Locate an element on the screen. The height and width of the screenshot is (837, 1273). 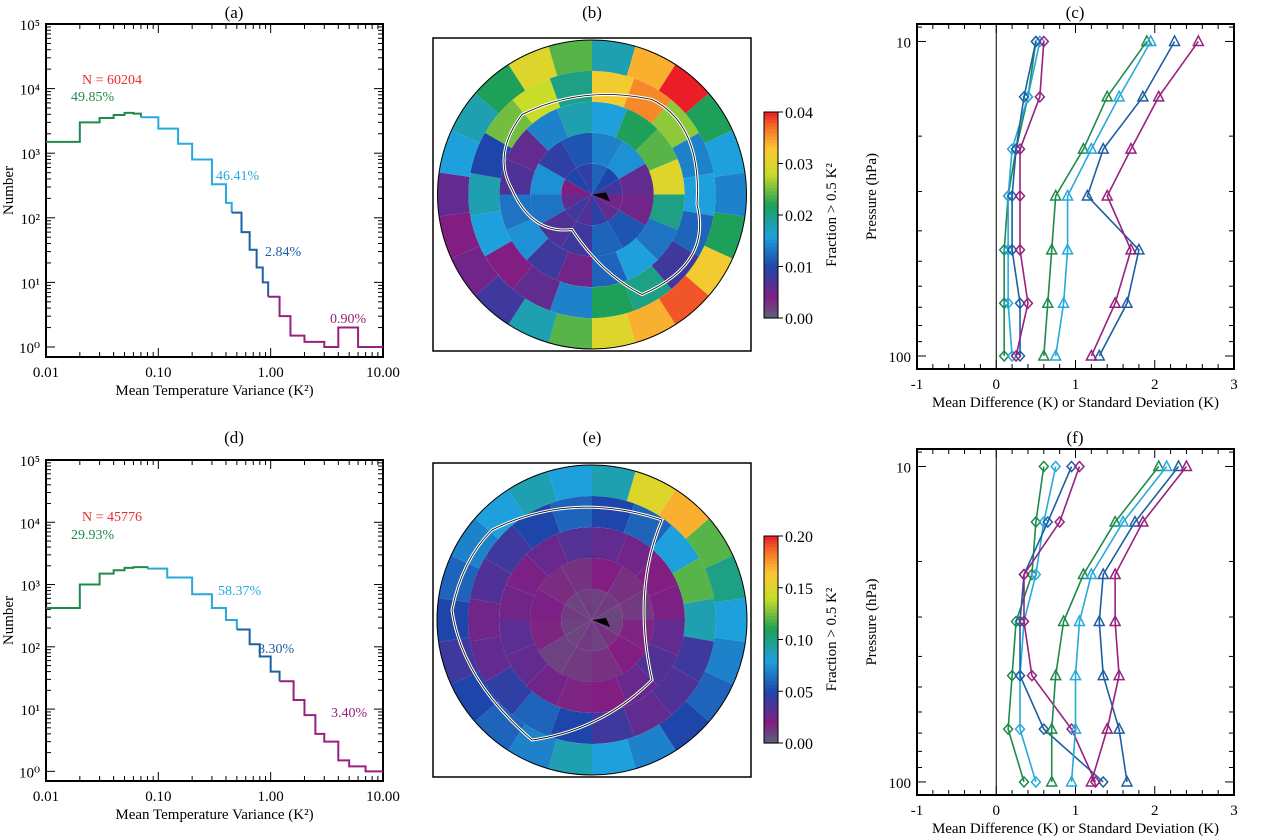
colorbar-tick-label: 0.15 is located at coordinates (799, 589).